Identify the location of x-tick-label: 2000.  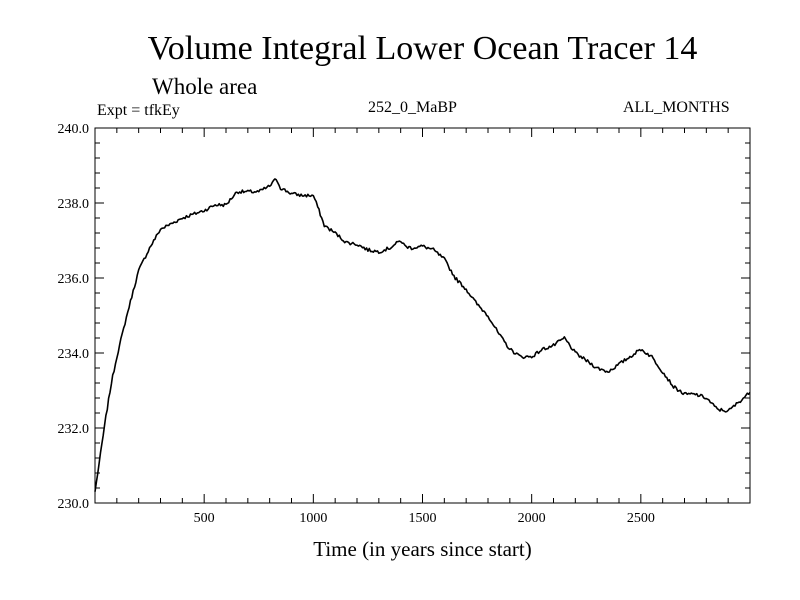
(532, 518).